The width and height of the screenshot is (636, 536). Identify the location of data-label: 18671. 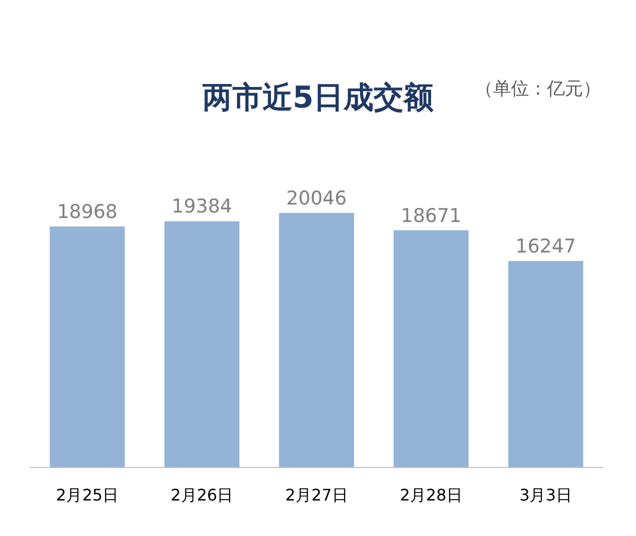
(431, 215).